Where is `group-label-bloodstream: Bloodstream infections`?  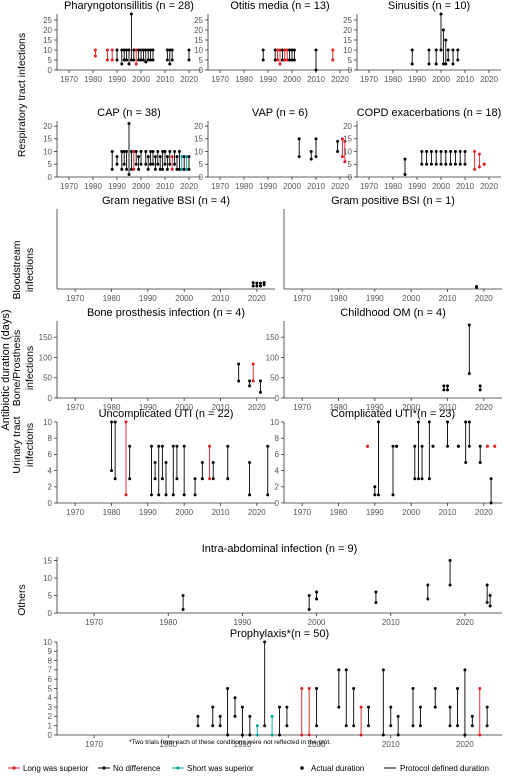 group-label-bloodstream: Bloodstream infections is located at coordinates (23, 269).